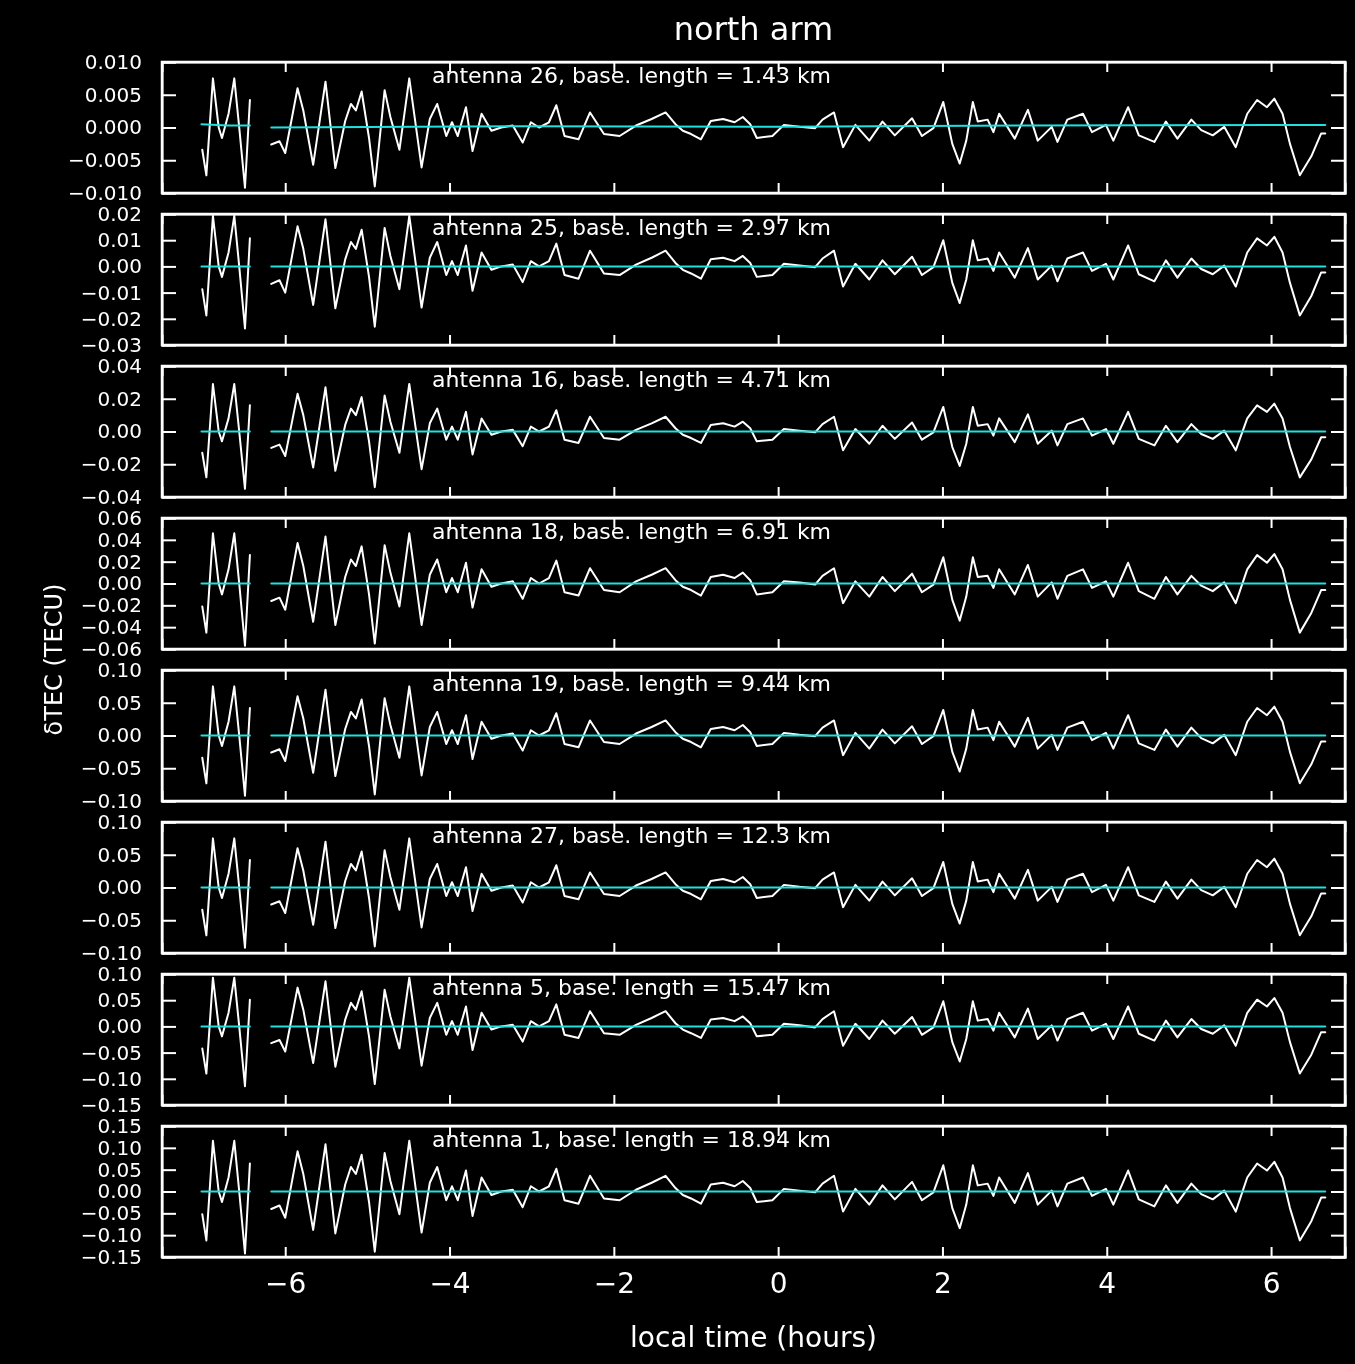 This screenshot has width=1355, height=1364. Describe the element at coordinates (450, 1283) in the screenshot. I see `x-tick-label: −4` at that location.